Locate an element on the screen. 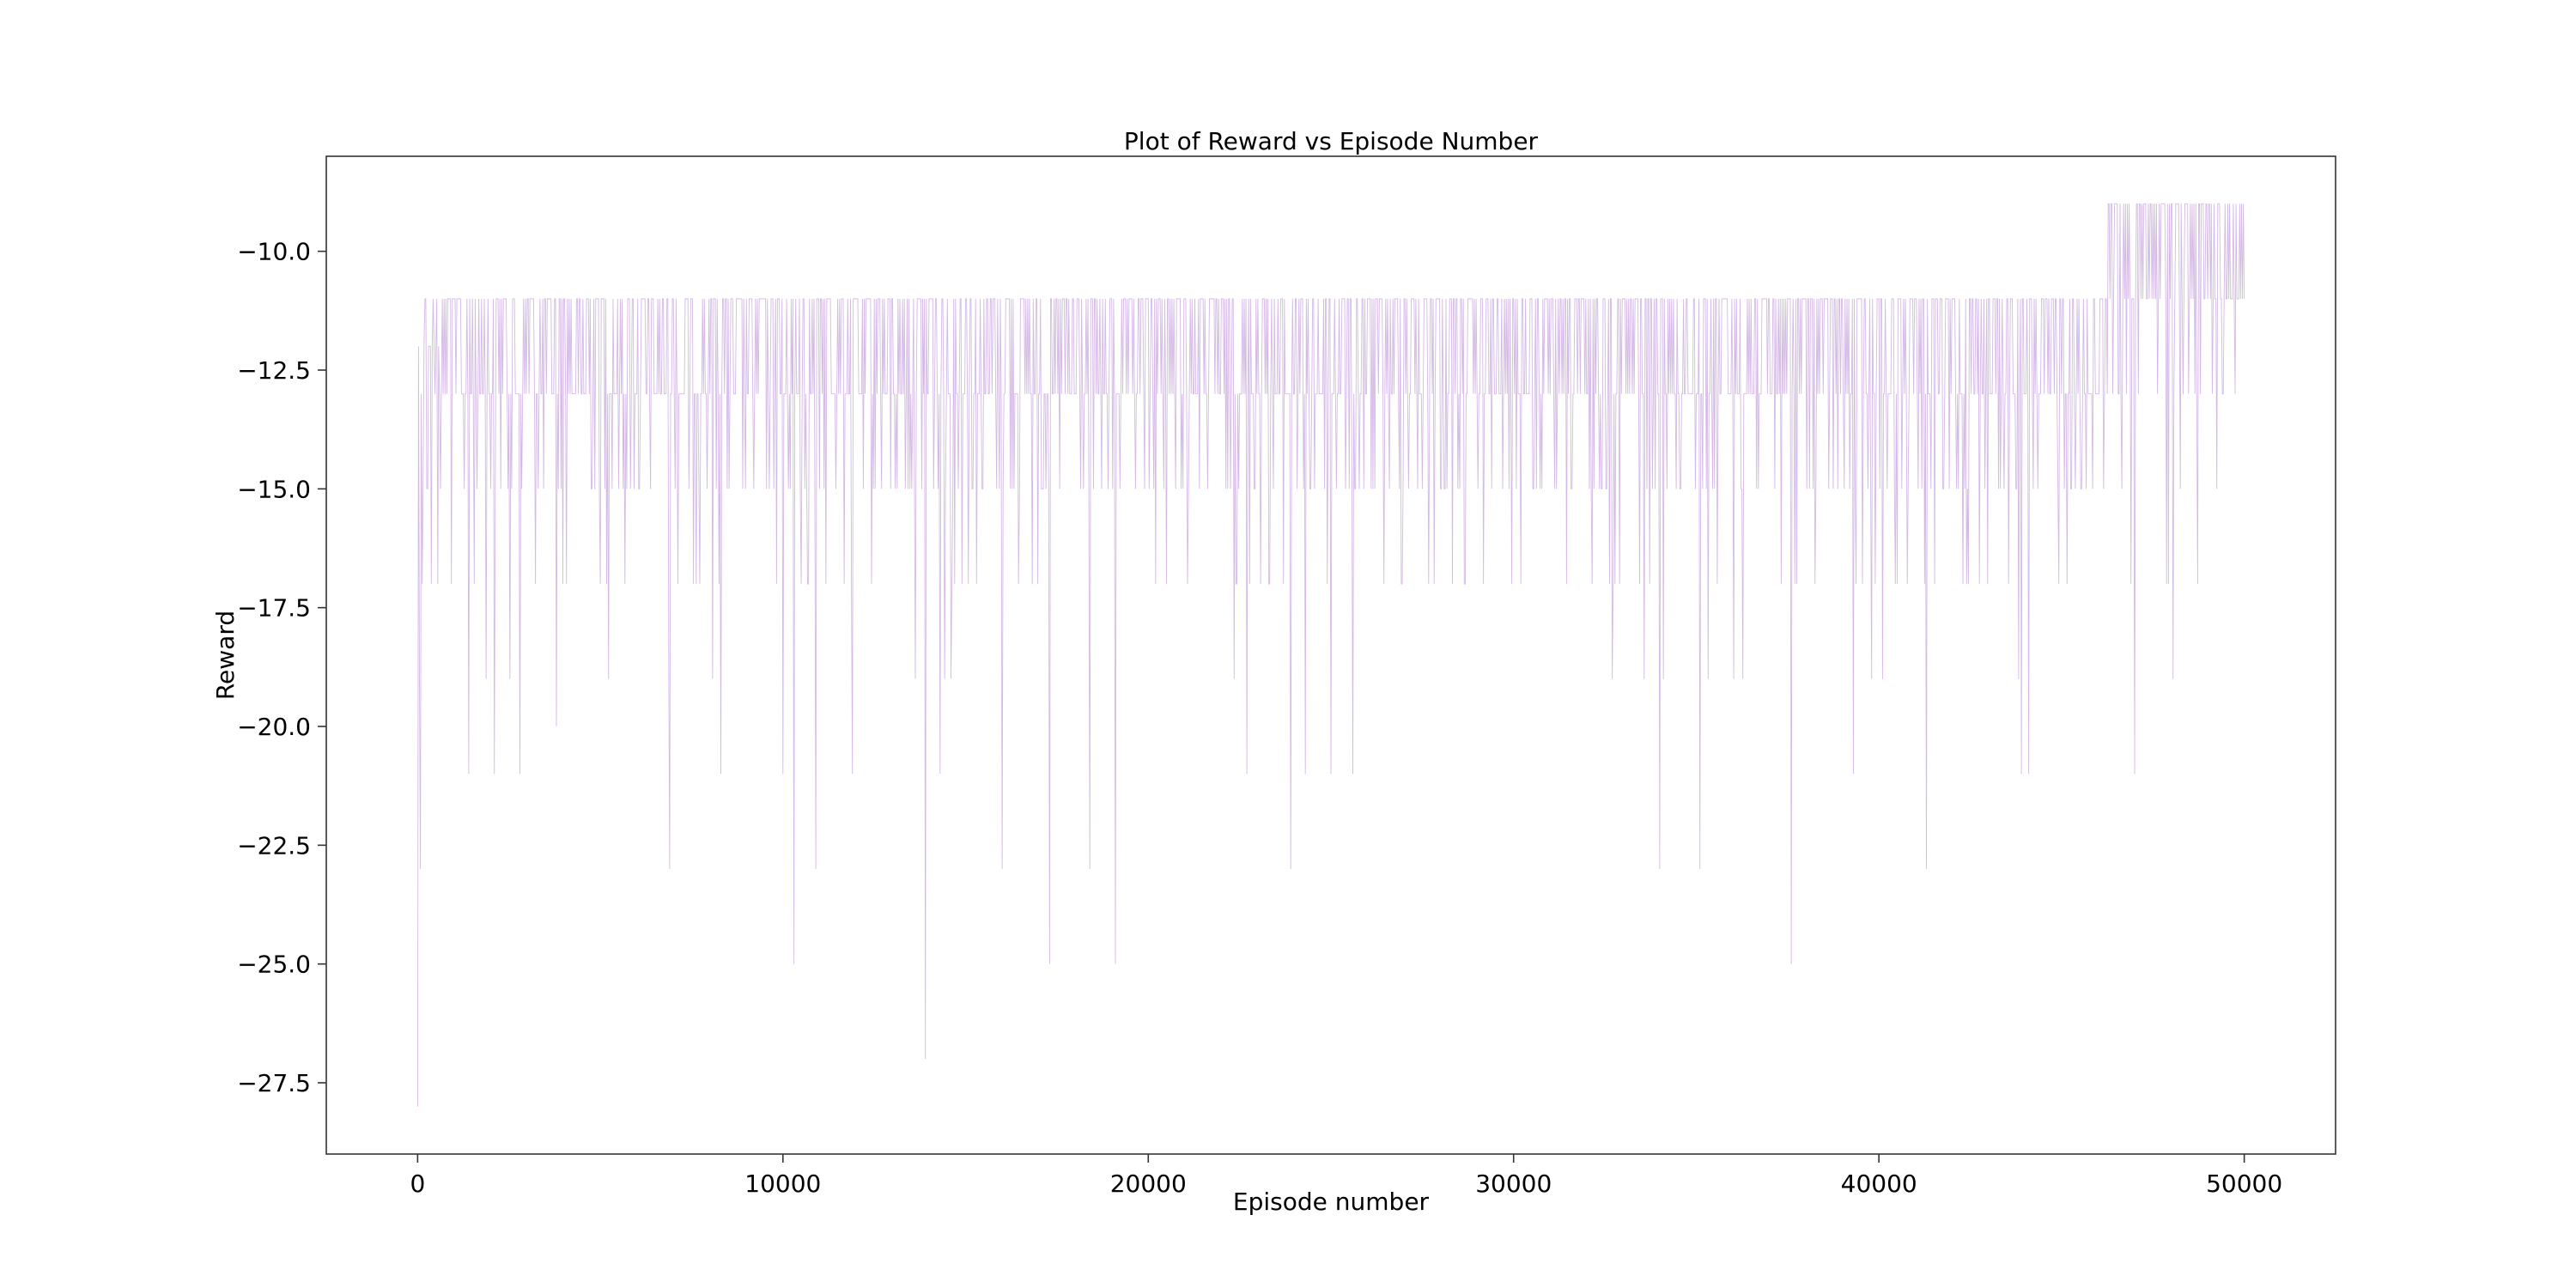 This screenshot has height=1288, width=2576. y-tick-label: −17.5 is located at coordinates (274, 608).